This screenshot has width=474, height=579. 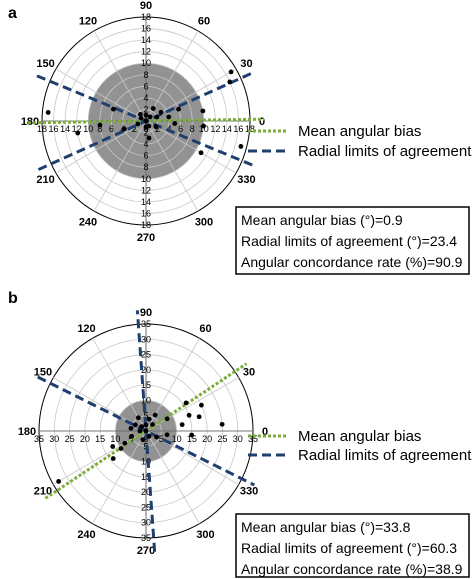 What do you see at coordinates (99, 129) in the screenshot?
I see `radial-tick-label: 8` at bounding box center [99, 129].